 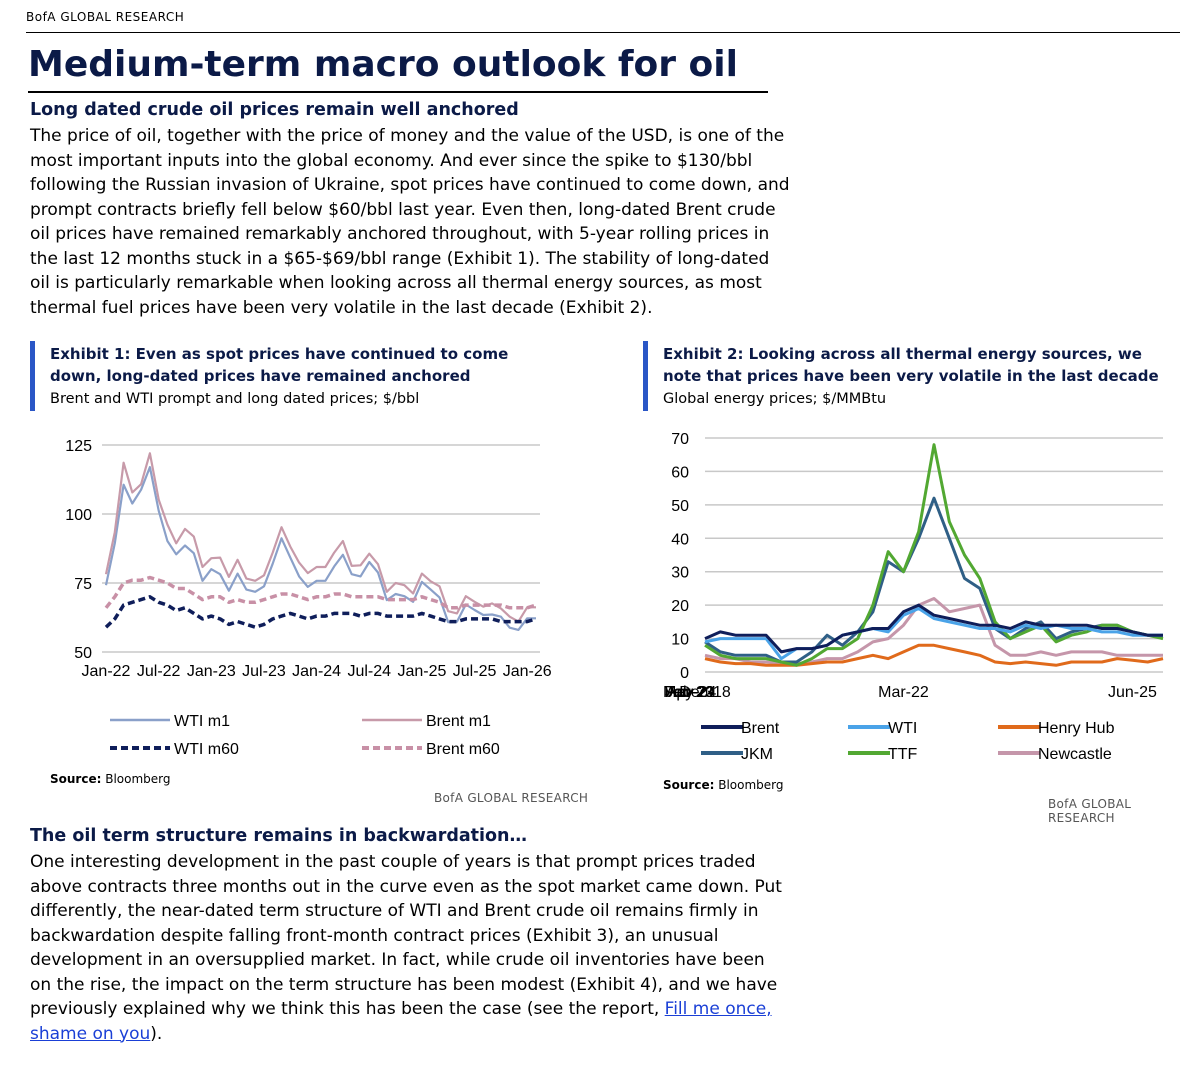 I want to click on x-tick-label: Jul-22, so click(x=159, y=671).